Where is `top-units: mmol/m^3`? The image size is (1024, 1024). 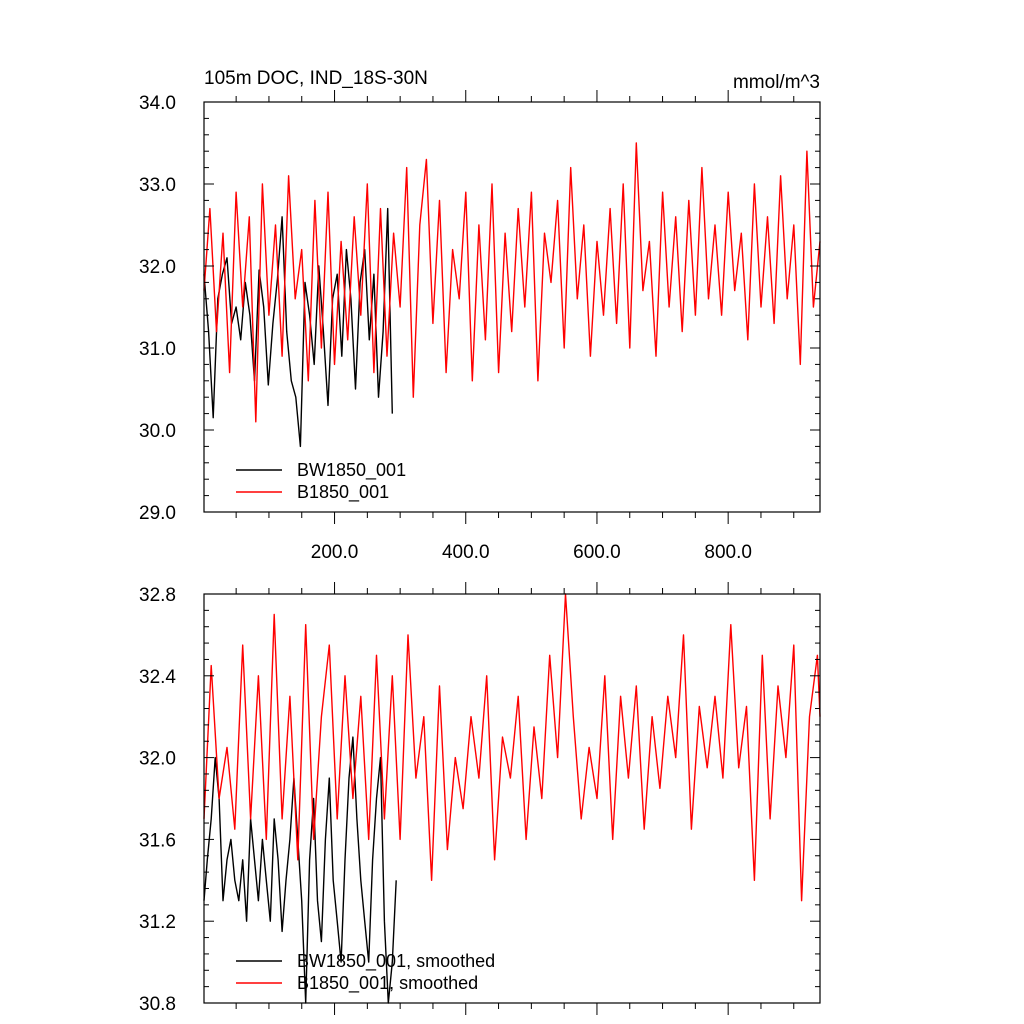 top-units: mmol/m^3 is located at coordinates (776, 82).